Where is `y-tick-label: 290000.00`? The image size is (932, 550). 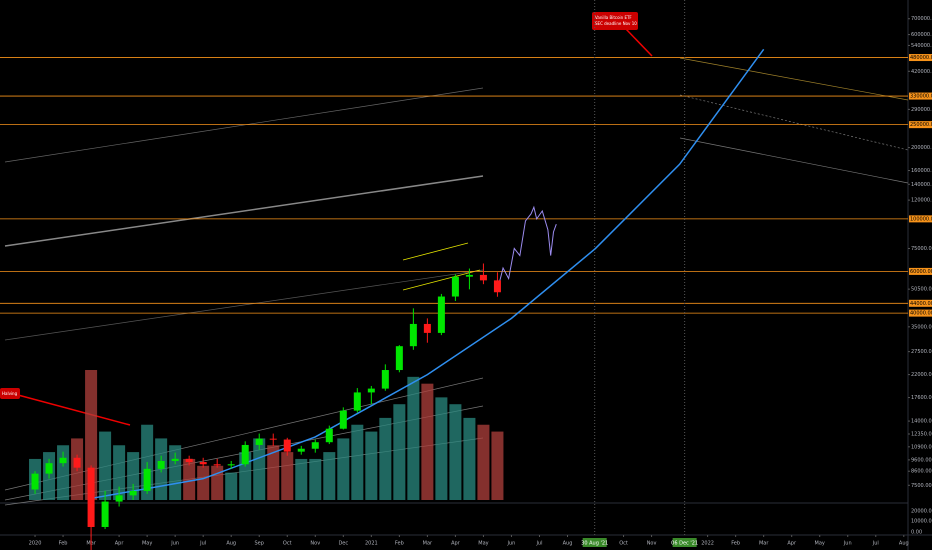
y-tick-label: 290000.00 is located at coordinates (921, 110).